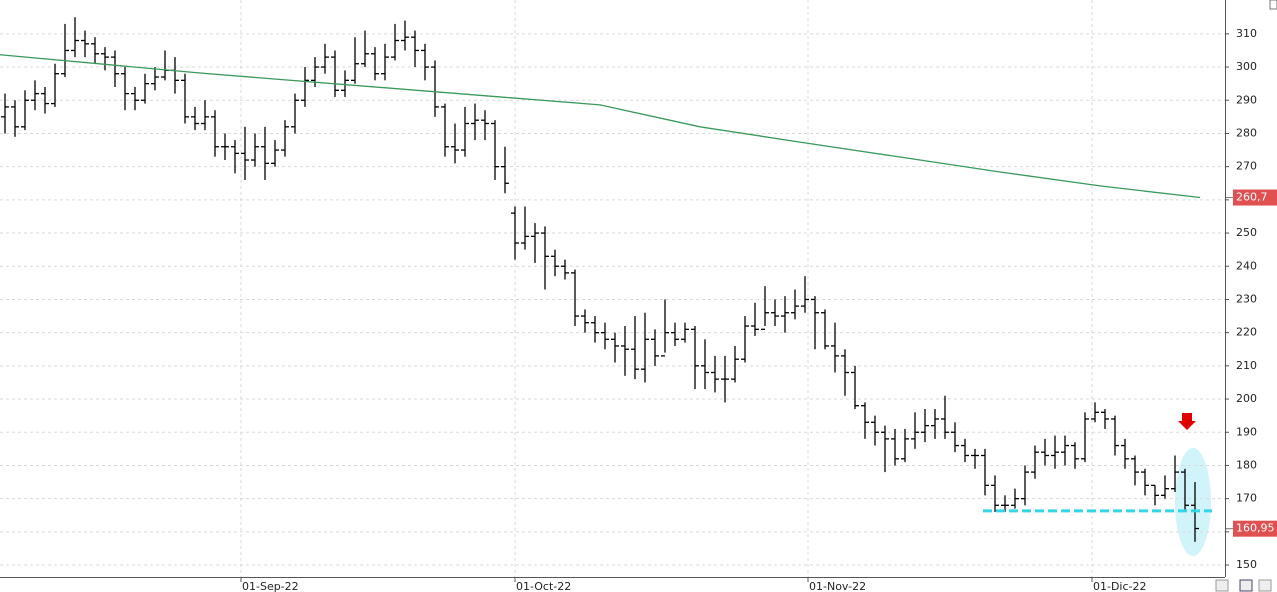 The image size is (1277, 592). I want to click on menu-button, so click(1265, 585).